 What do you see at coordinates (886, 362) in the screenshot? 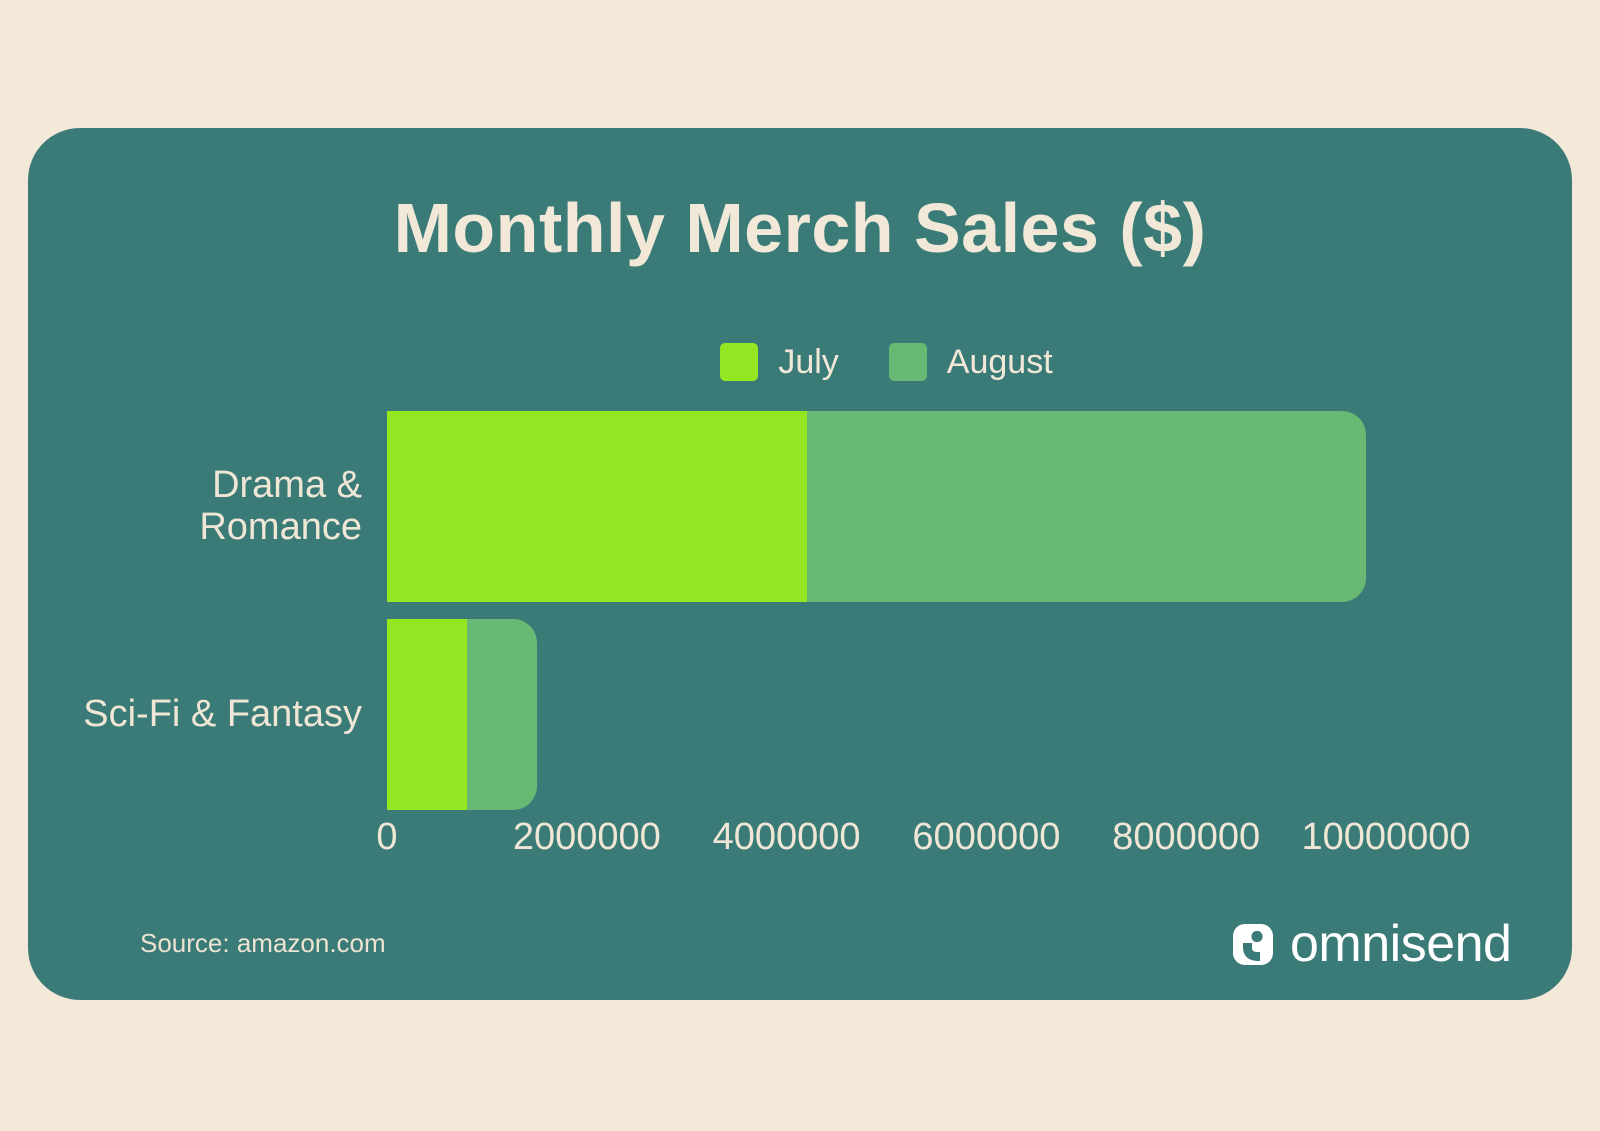
I see `legend: July August` at bounding box center [886, 362].